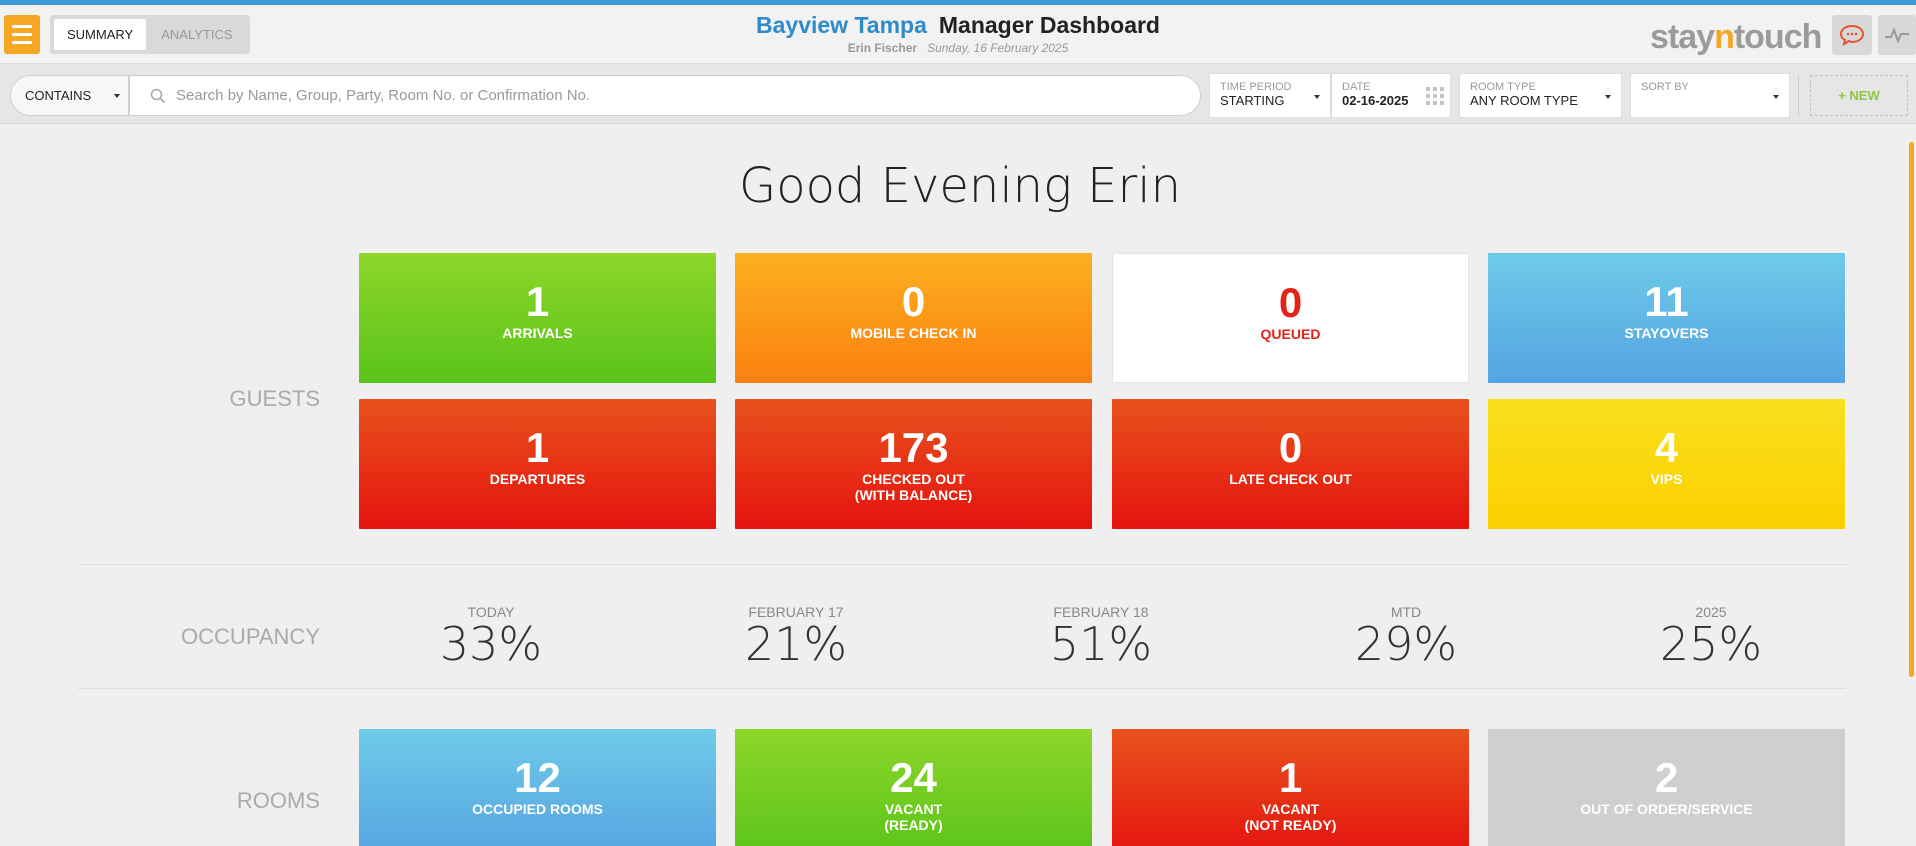 This screenshot has height=846, width=1916. What do you see at coordinates (537, 464) in the screenshot?
I see `departures-tile: 1 DEPARTURES` at bounding box center [537, 464].